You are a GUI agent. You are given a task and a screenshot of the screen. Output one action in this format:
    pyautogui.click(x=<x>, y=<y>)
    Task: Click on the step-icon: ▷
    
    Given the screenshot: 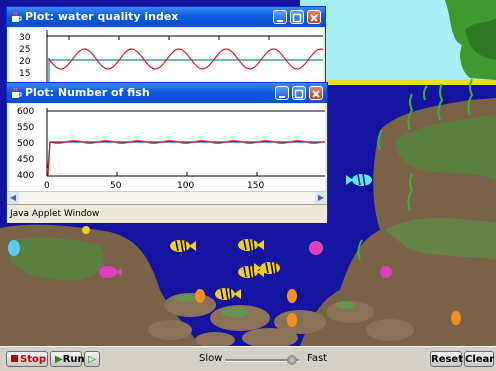 What is the action you would take?
    pyautogui.click(x=92, y=359)
    